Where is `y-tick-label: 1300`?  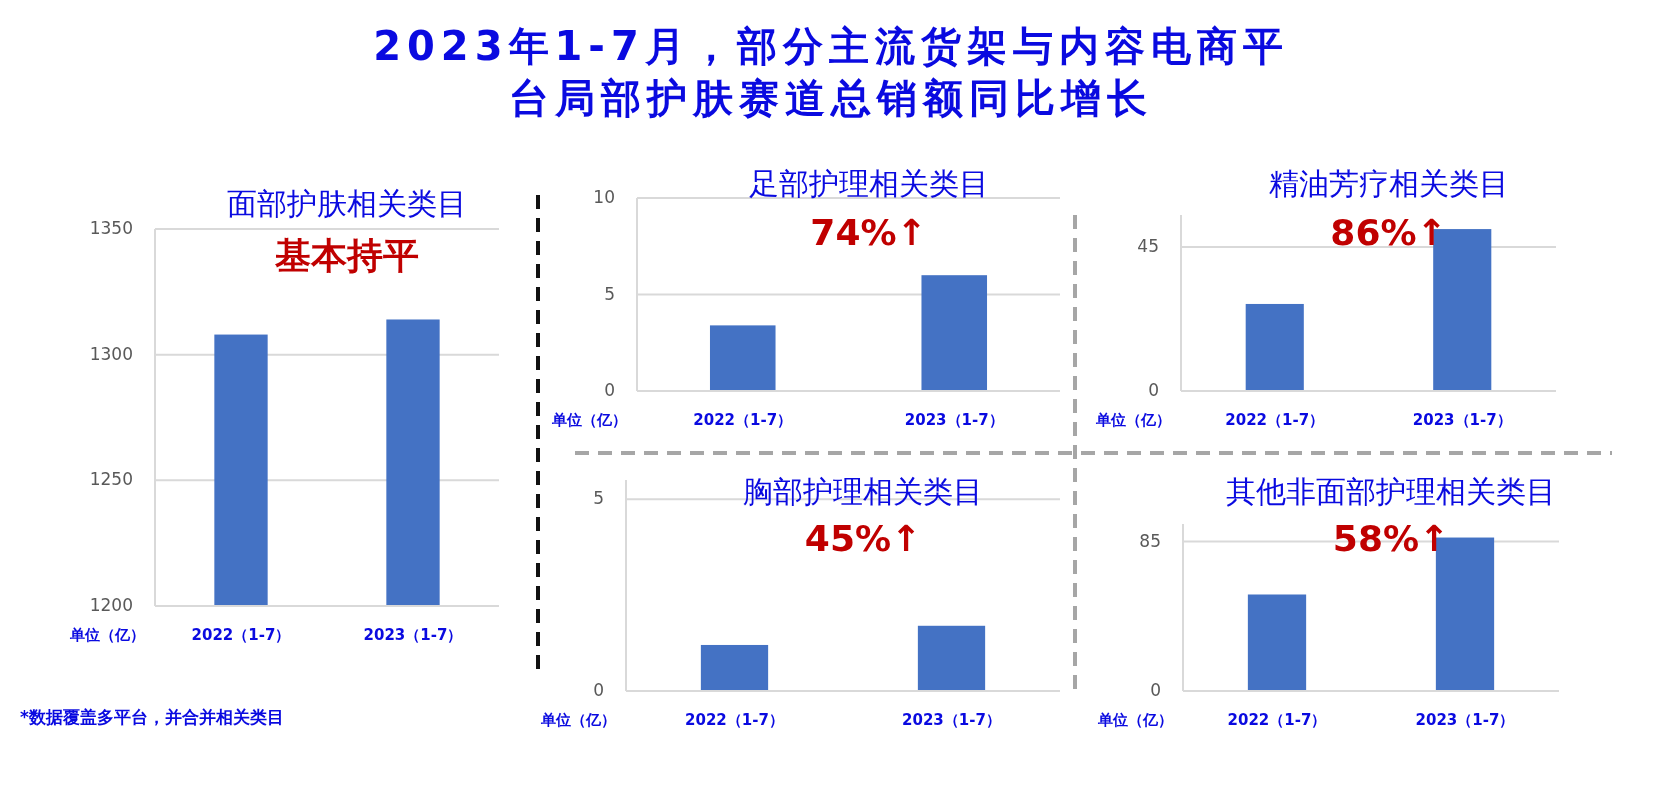 y-tick-label: 1300 is located at coordinates (111, 353).